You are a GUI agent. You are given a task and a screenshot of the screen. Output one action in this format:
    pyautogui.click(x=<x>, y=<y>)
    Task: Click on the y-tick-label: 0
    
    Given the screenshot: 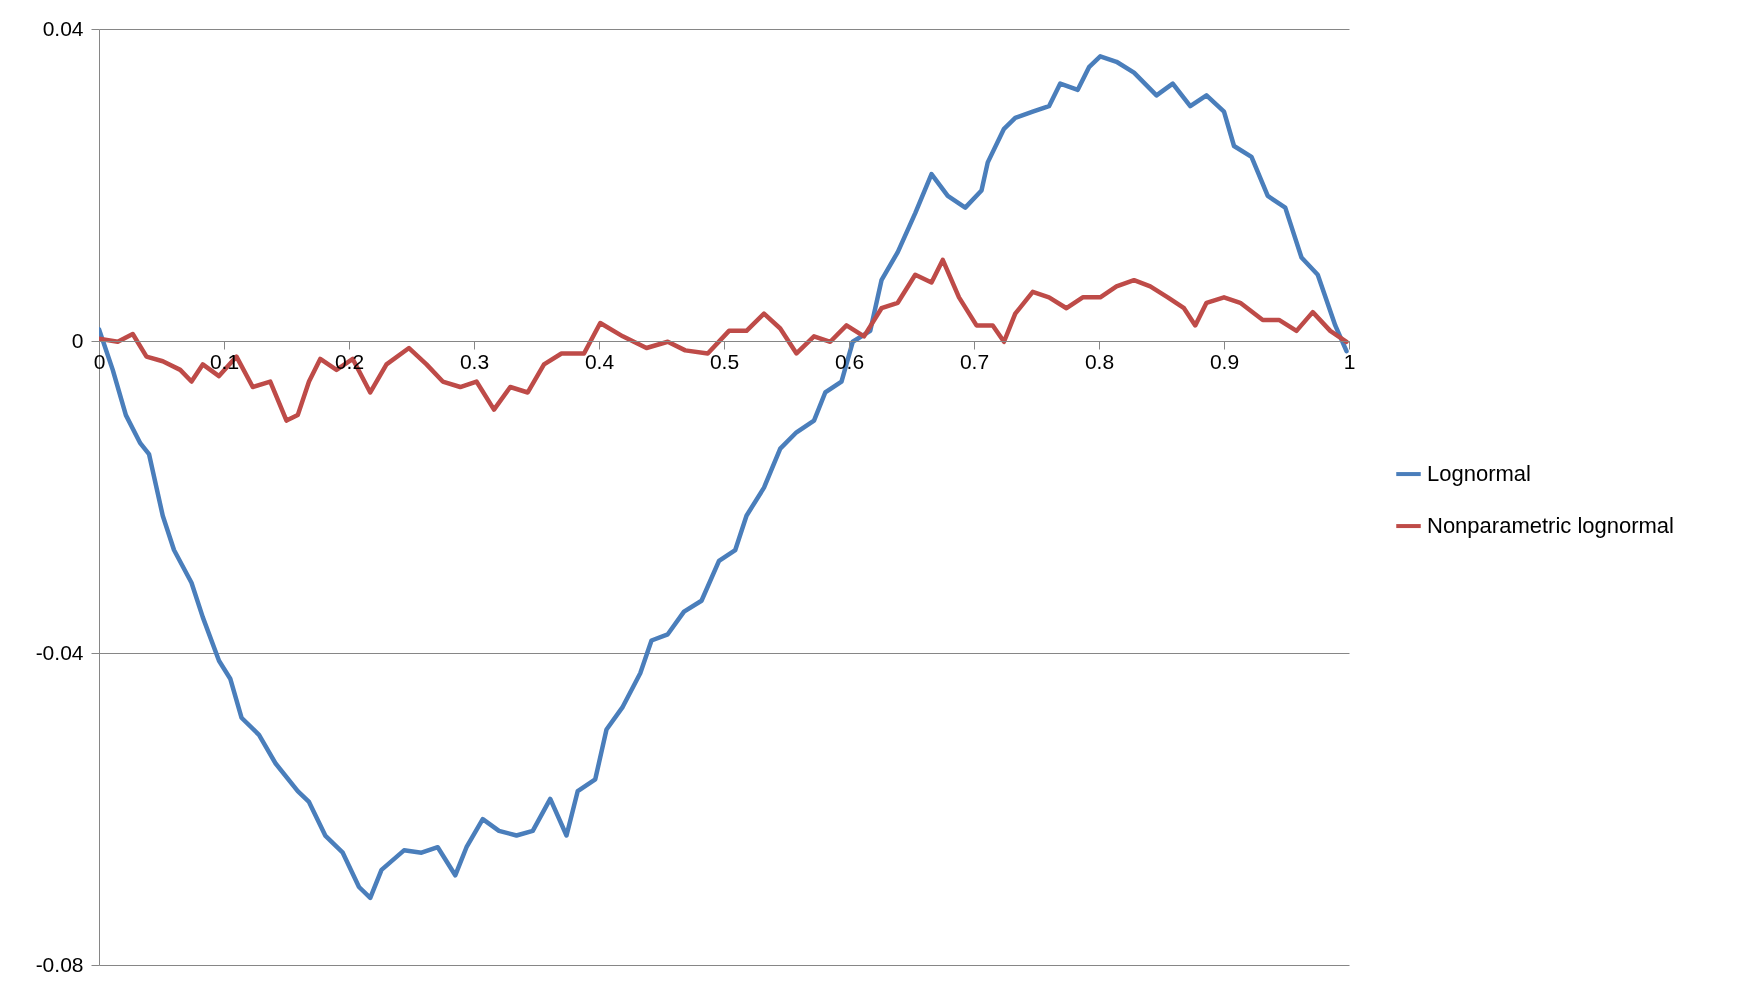 What is the action you would take?
    pyautogui.click(x=77, y=340)
    